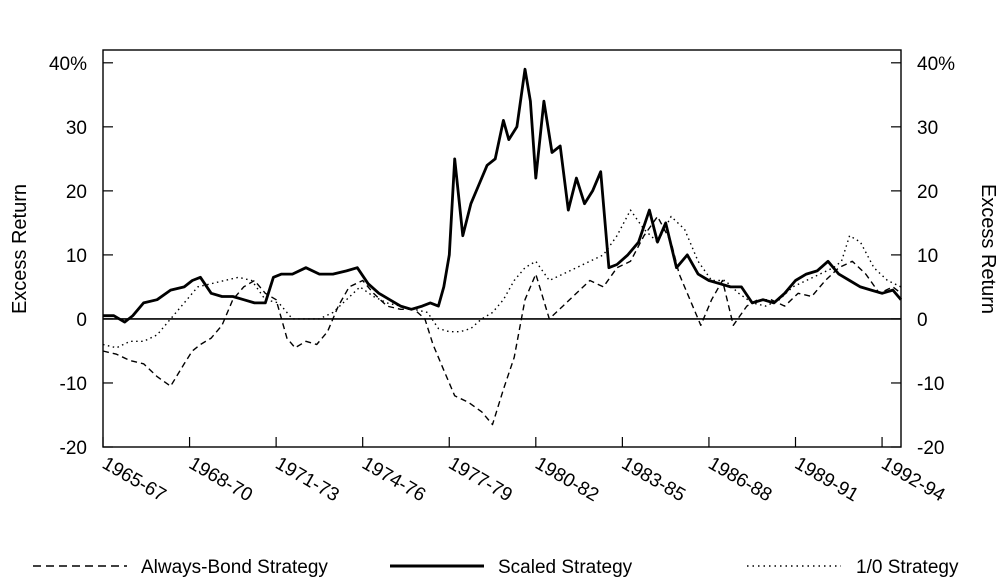 The width and height of the screenshot is (1006, 584). I want to click on y-tick-label-left: -10, so click(73, 384).